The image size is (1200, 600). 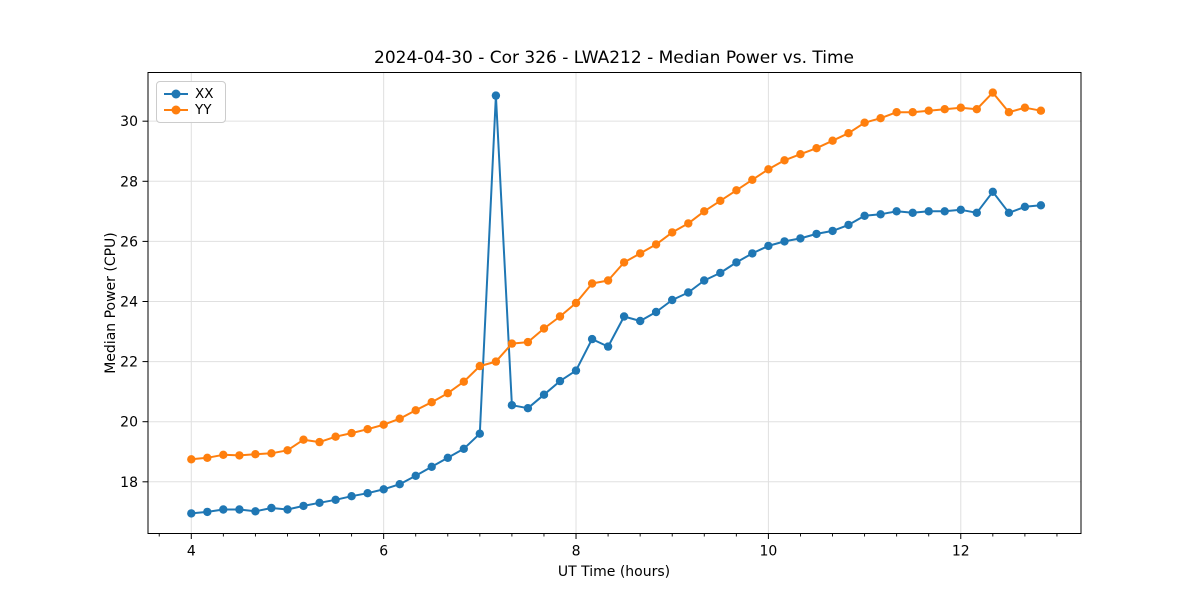 What do you see at coordinates (203, 109) in the screenshot?
I see `legend-label: YY` at bounding box center [203, 109].